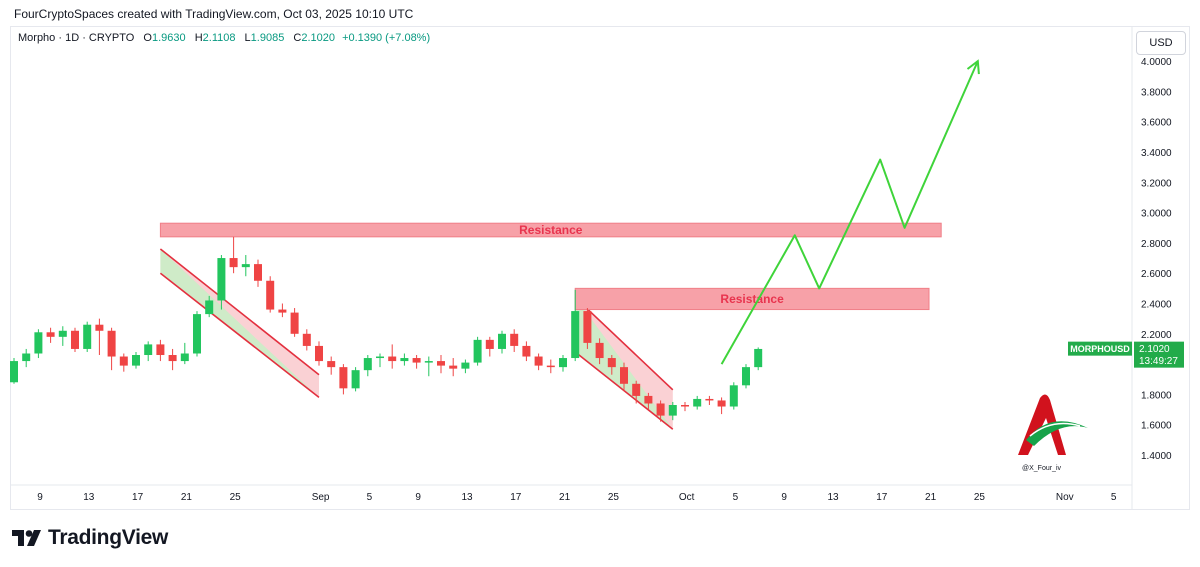 This screenshot has width=1200, height=567. I want to click on y-tick-label: 1.8000, so click(1156, 395).